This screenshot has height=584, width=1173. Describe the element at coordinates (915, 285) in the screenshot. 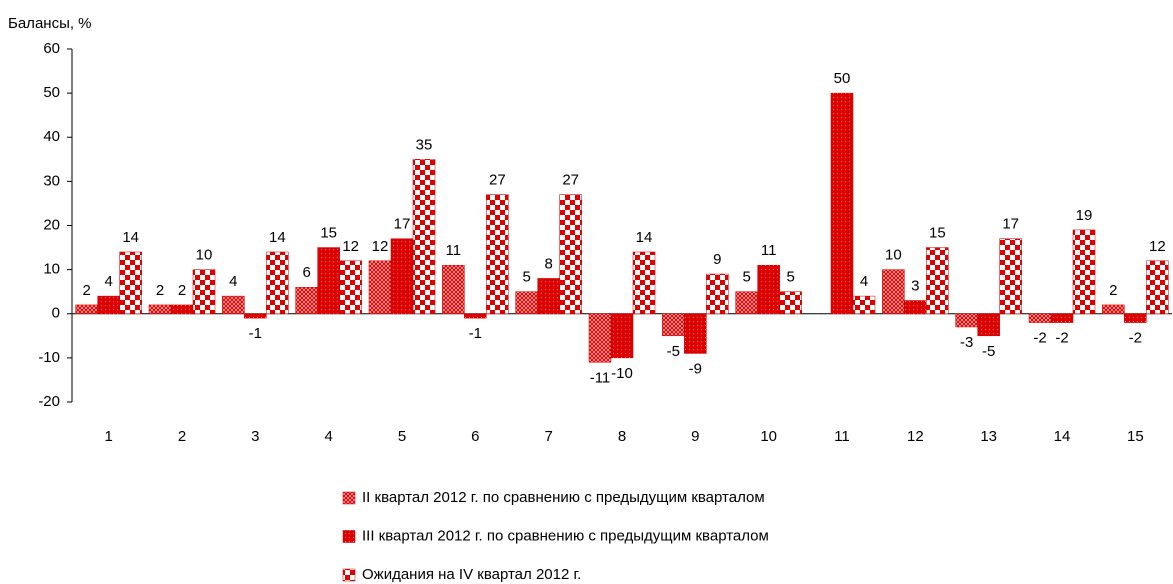

I see `value-label: 3` at that location.